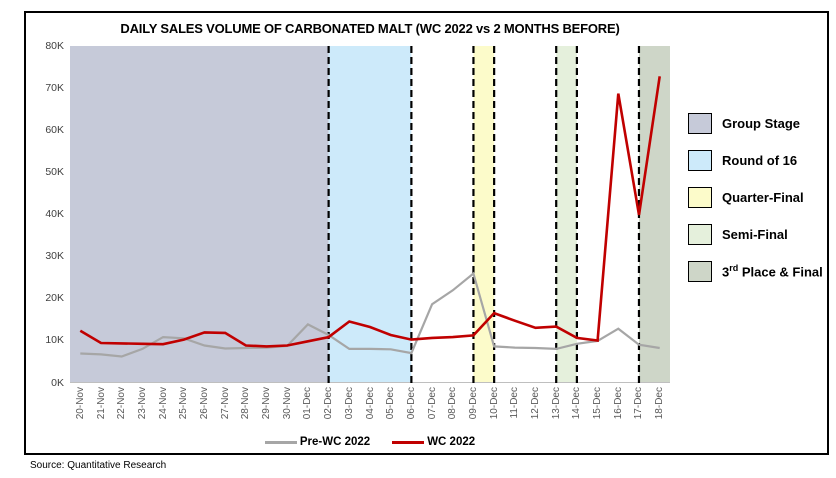  I want to click on stage-label: 3rd Place & Final, so click(772, 271).